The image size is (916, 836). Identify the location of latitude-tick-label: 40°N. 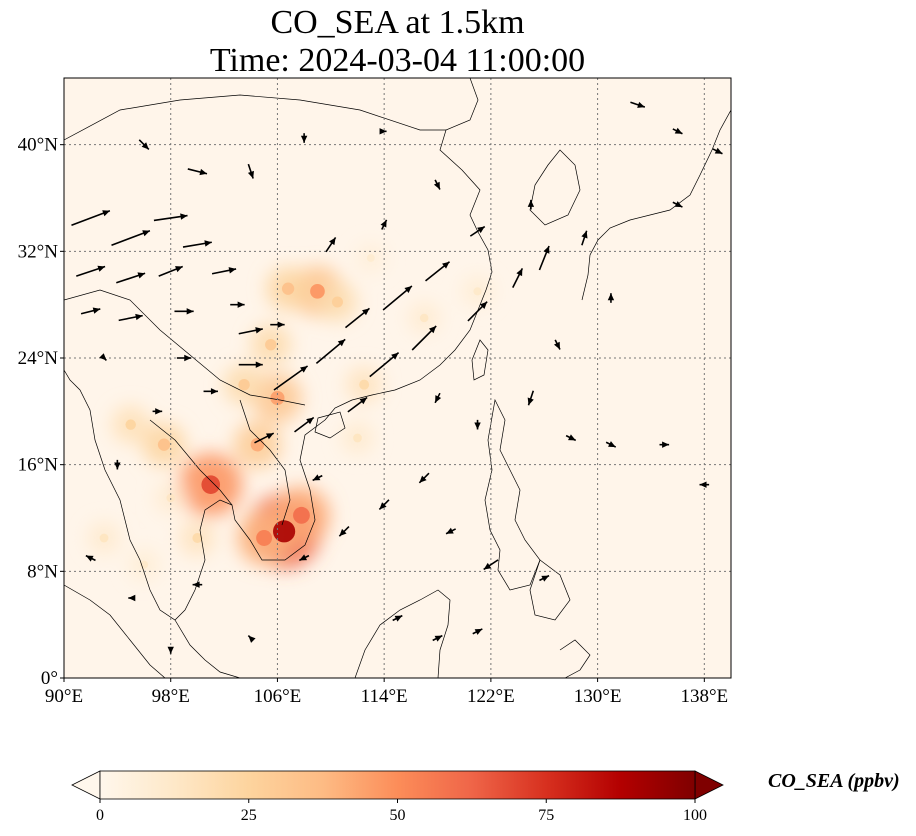
(38, 145).